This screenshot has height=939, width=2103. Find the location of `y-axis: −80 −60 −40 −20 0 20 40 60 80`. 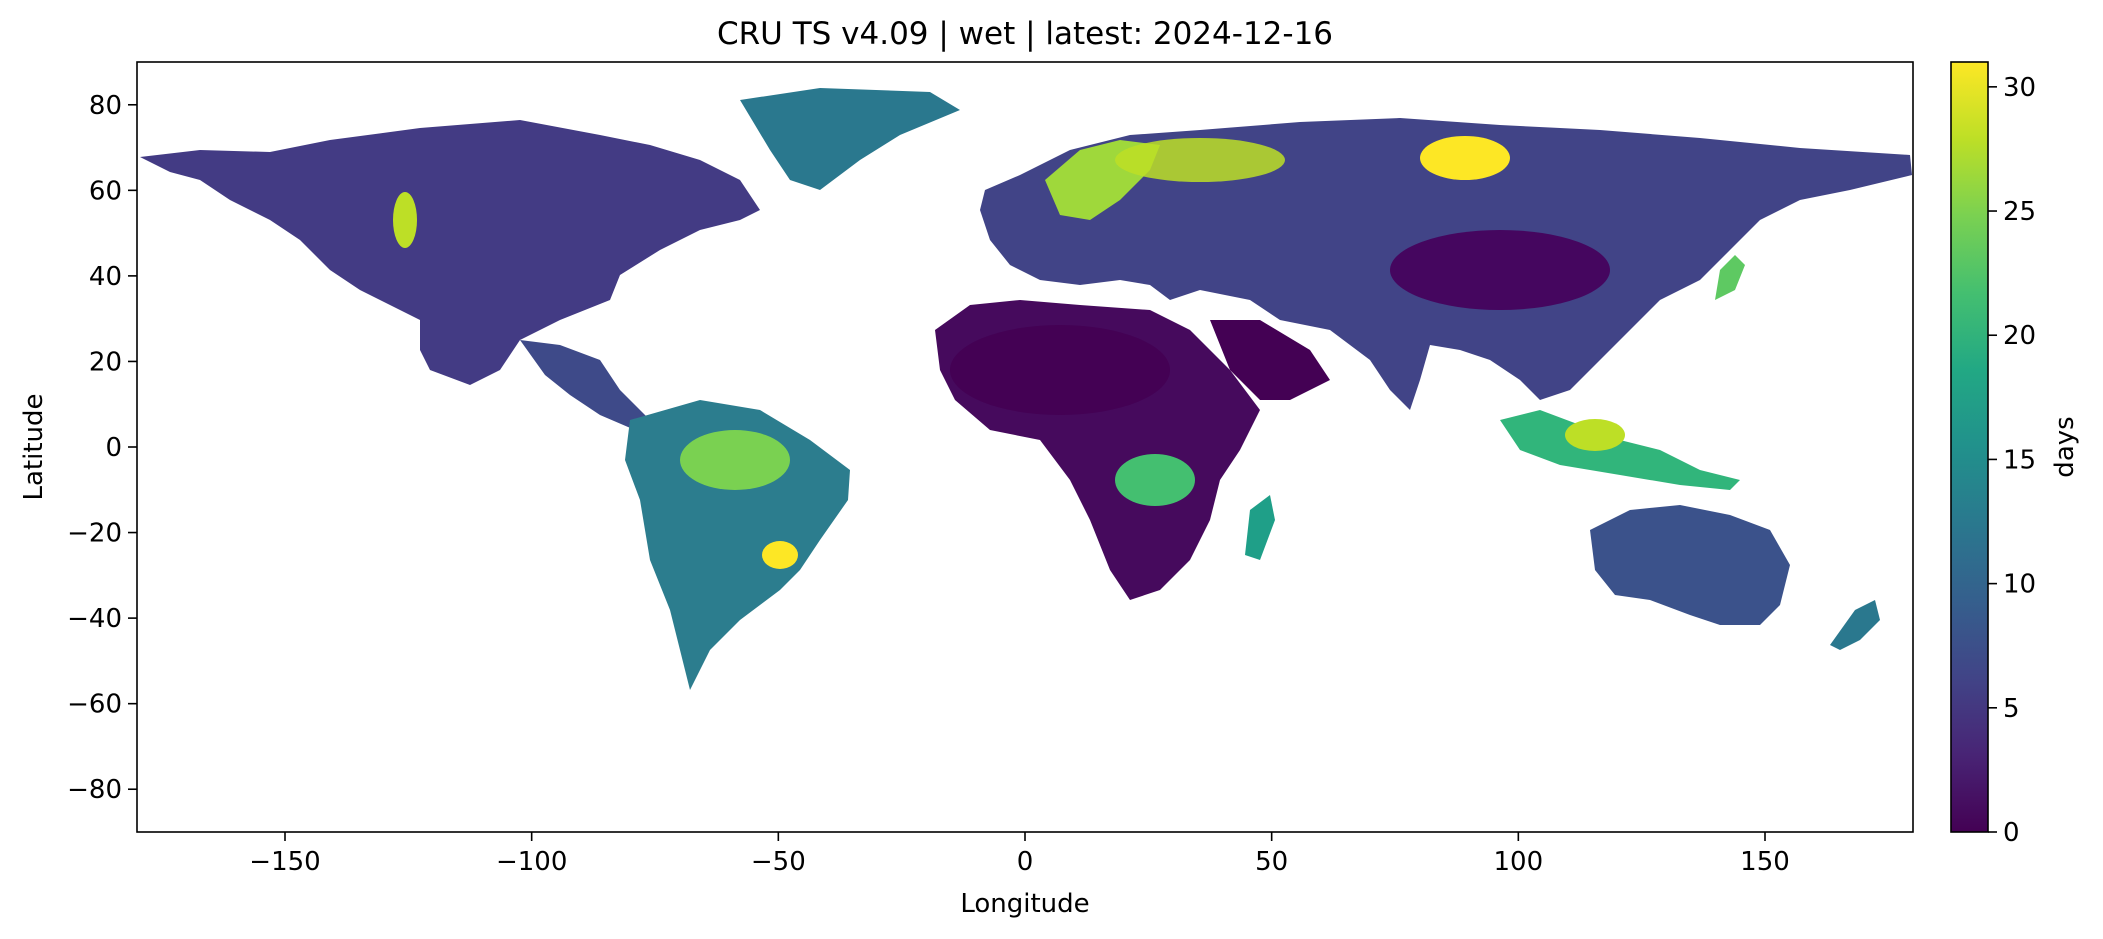

y-axis: −80 −60 −40 −20 0 20 40 60 80 is located at coordinates (102, 448).